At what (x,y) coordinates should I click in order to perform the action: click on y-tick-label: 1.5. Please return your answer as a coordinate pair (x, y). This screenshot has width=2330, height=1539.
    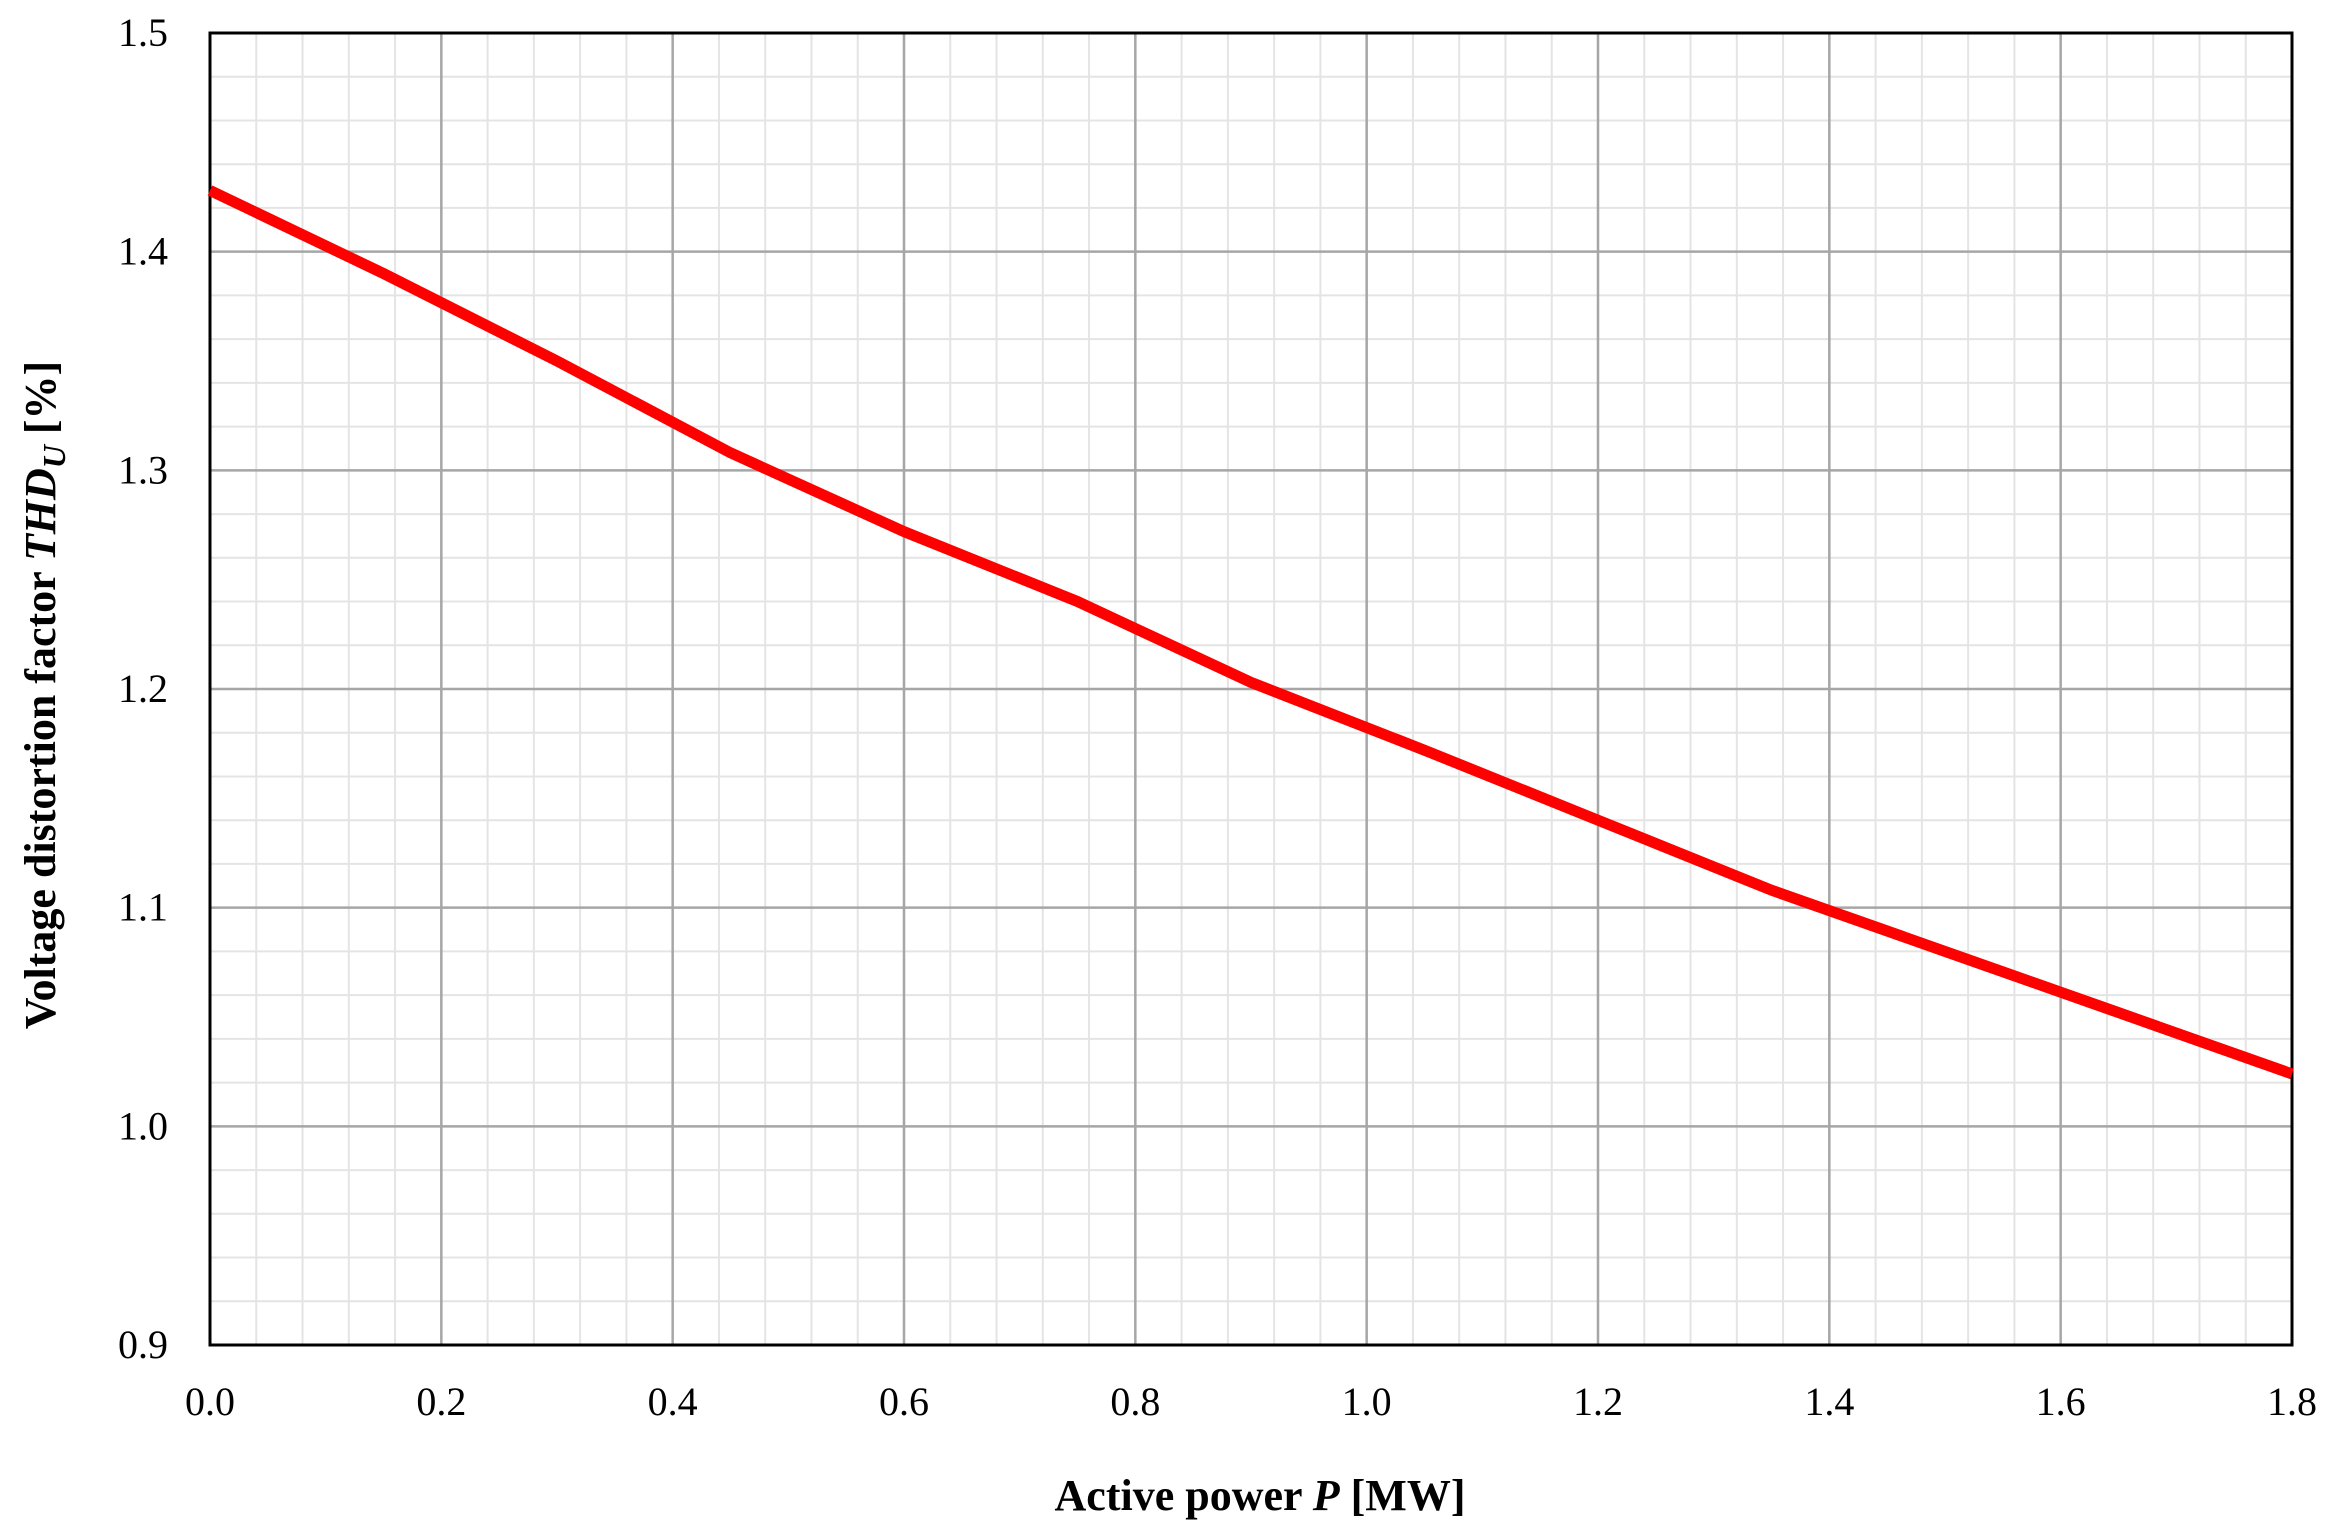
    Looking at the image, I should click on (143, 32).